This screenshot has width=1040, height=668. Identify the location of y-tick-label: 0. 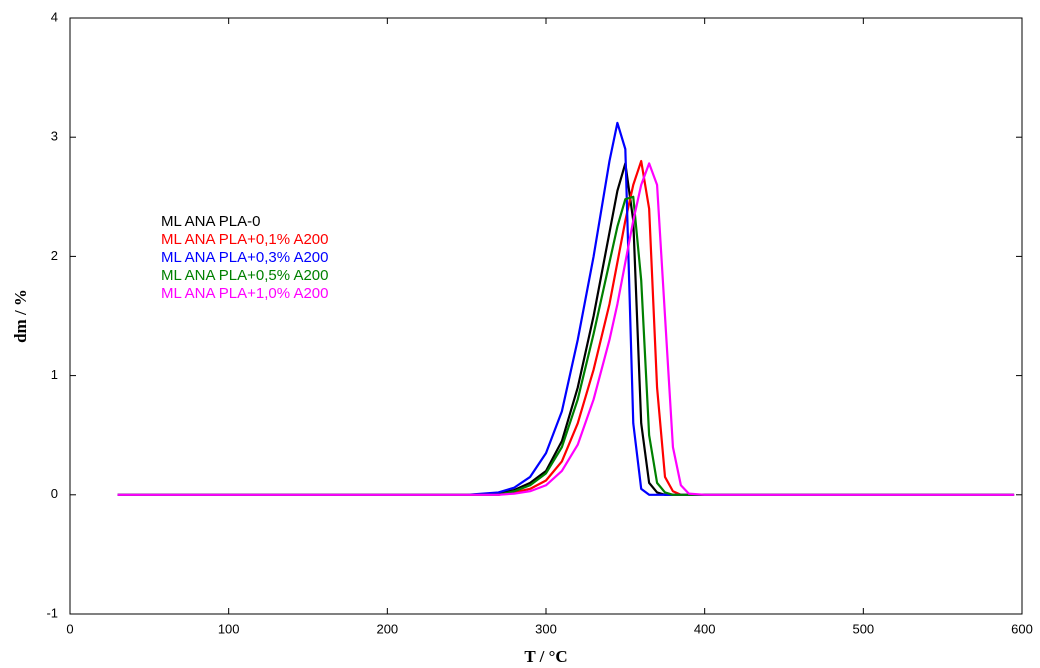
(54, 493).